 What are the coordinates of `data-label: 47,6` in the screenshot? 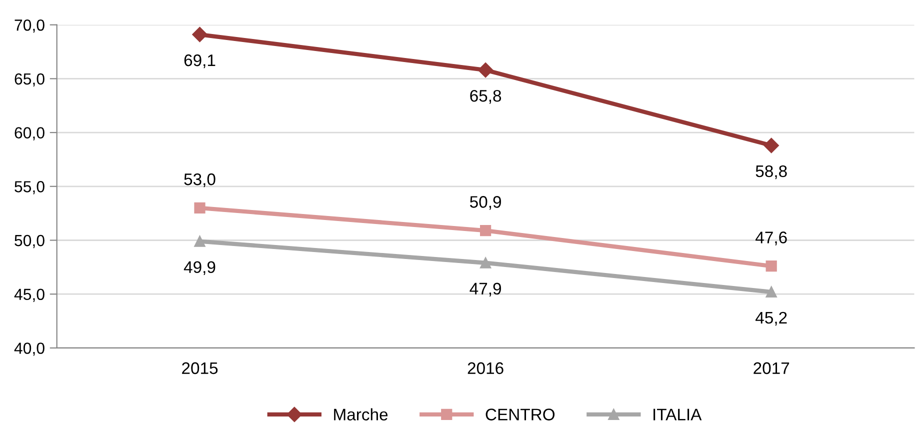 It's located at (771, 239).